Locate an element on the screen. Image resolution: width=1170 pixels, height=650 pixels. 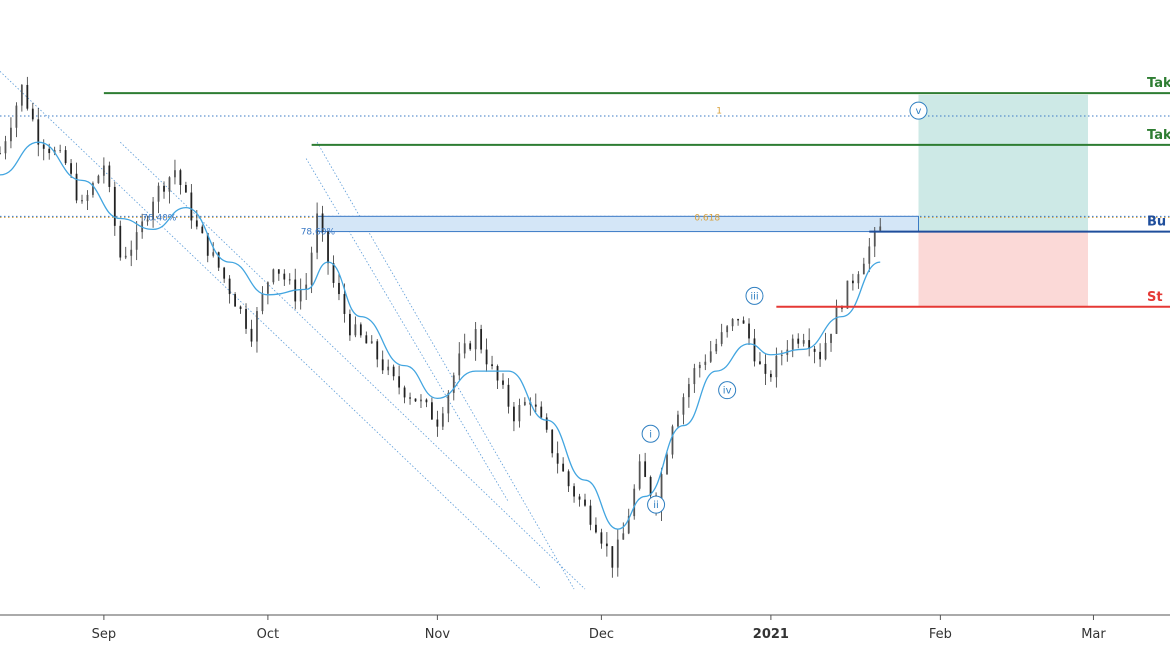
x-tick-label: Feb is located at coordinates (940, 634).